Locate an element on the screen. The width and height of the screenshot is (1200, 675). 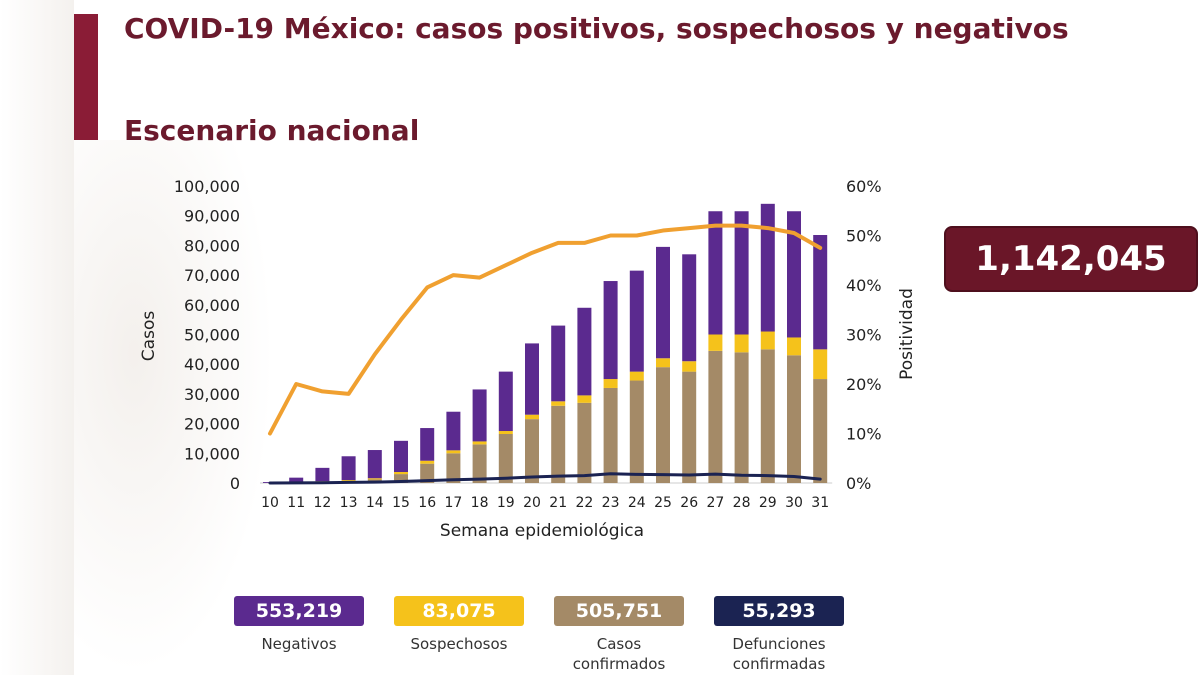
legend-defunciones-confirmadas: 55,293 Defunciones confirmadas is located at coordinates (779, 635).